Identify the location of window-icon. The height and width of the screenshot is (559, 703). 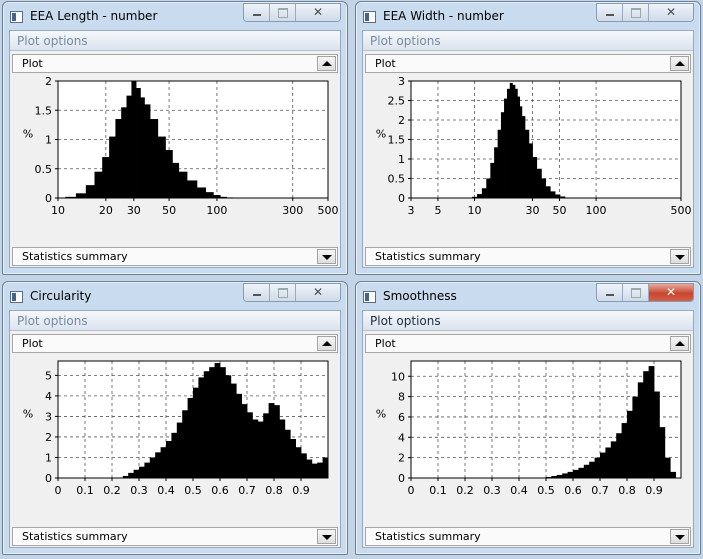
(16, 17).